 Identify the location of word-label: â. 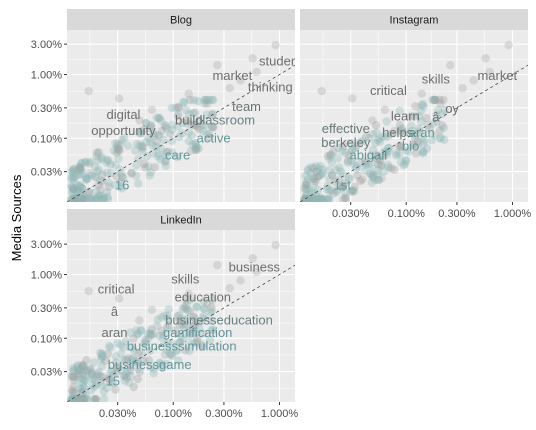
(436, 117).